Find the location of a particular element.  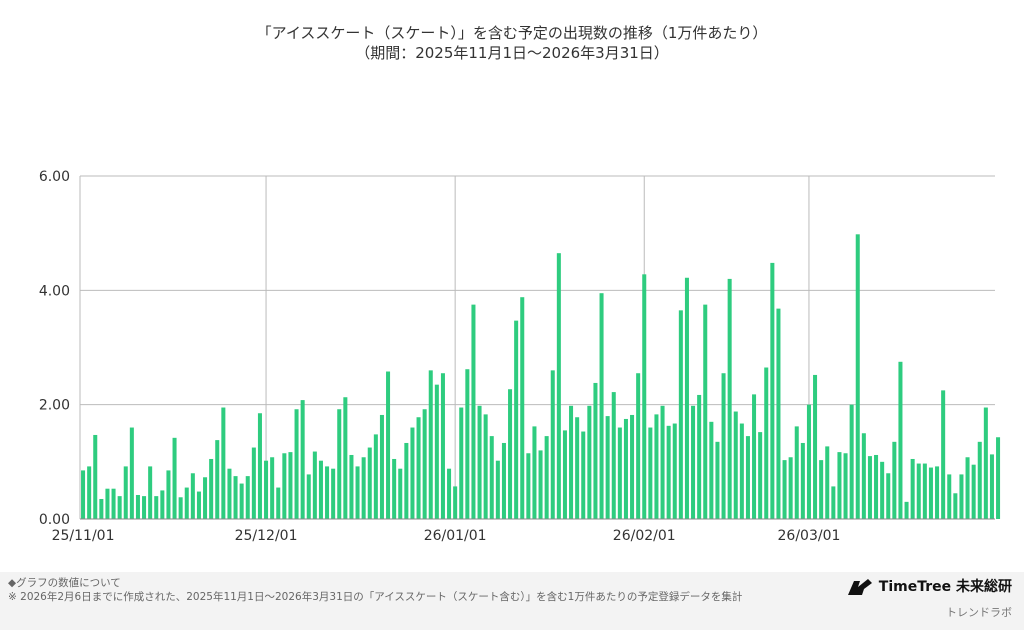

y-tick-label: 4.00 is located at coordinates (54, 291).